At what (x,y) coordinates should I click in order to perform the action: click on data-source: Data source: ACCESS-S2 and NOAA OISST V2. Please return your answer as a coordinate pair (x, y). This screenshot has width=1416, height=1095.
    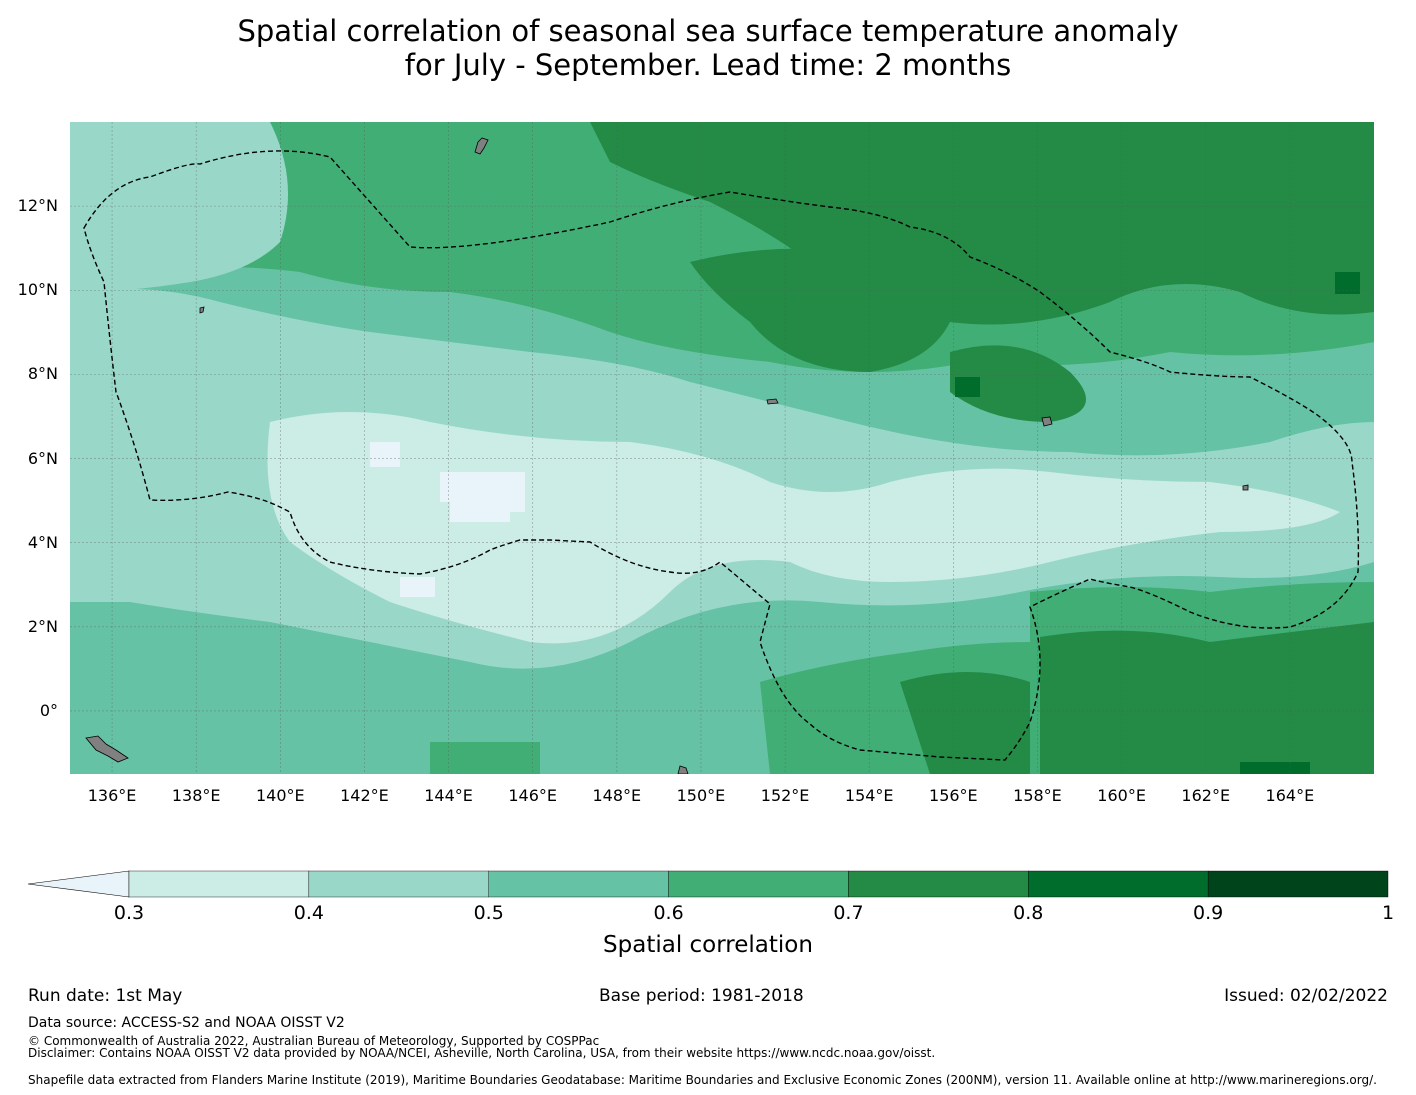
    Looking at the image, I should click on (186, 1023).